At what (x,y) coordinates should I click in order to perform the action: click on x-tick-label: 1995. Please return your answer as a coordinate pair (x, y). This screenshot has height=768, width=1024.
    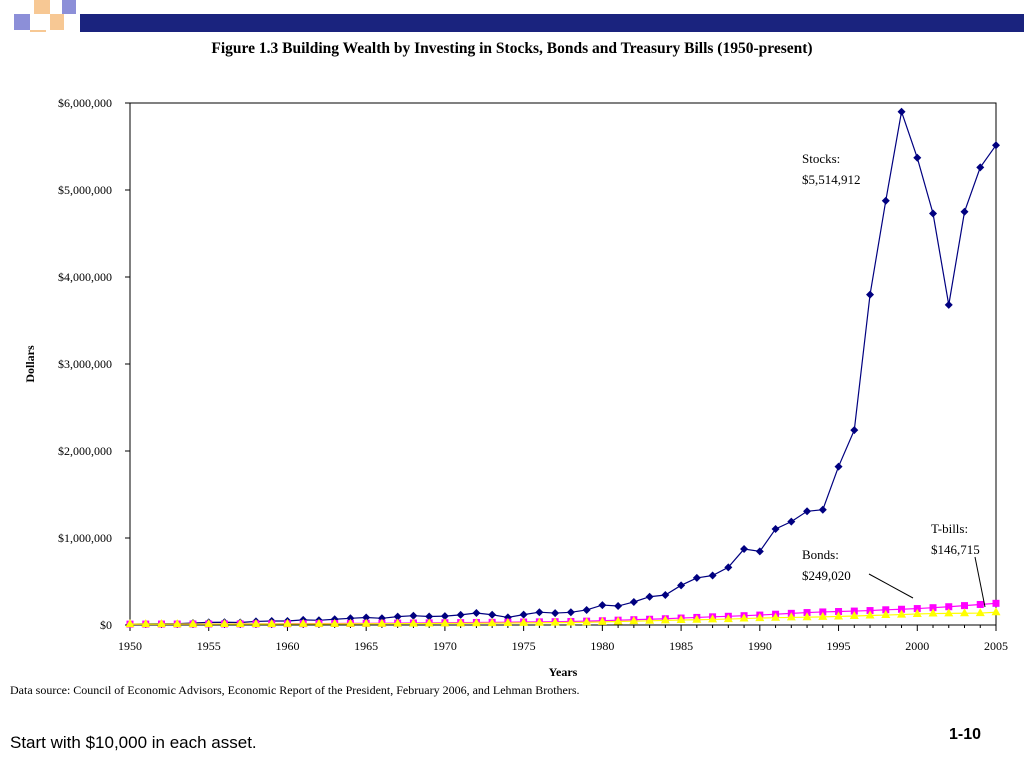
    Looking at the image, I should click on (839, 646).